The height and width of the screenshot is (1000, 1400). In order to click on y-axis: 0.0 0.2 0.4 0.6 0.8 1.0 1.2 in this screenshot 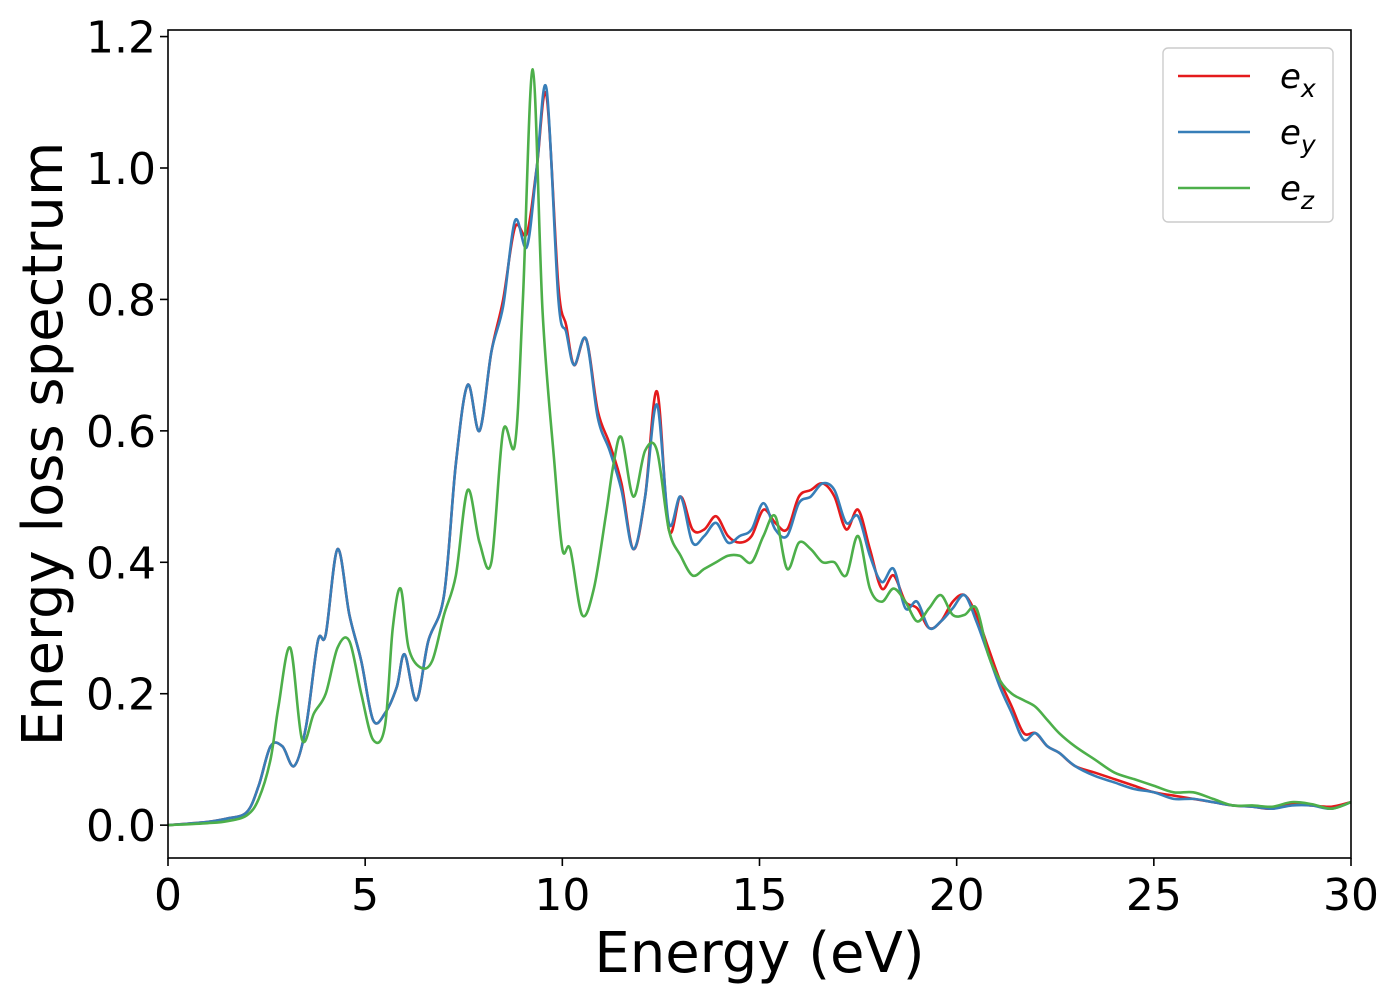, I will do `click(127, 432)`.